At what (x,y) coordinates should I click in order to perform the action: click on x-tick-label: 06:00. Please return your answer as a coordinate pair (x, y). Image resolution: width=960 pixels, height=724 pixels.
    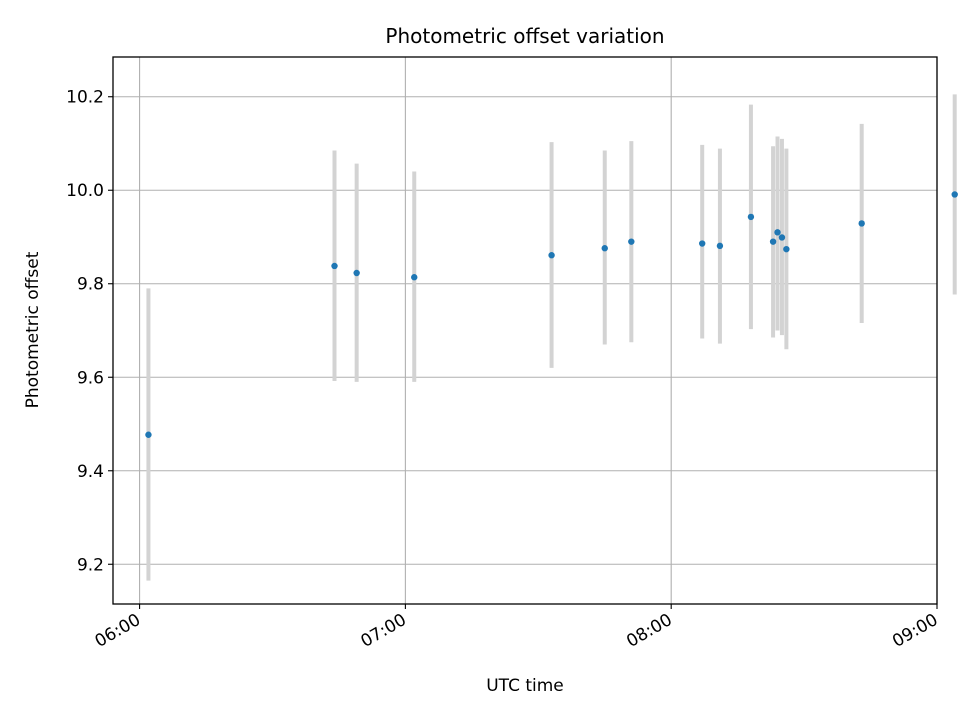
    Looking at the image, I should click on (118, 631).